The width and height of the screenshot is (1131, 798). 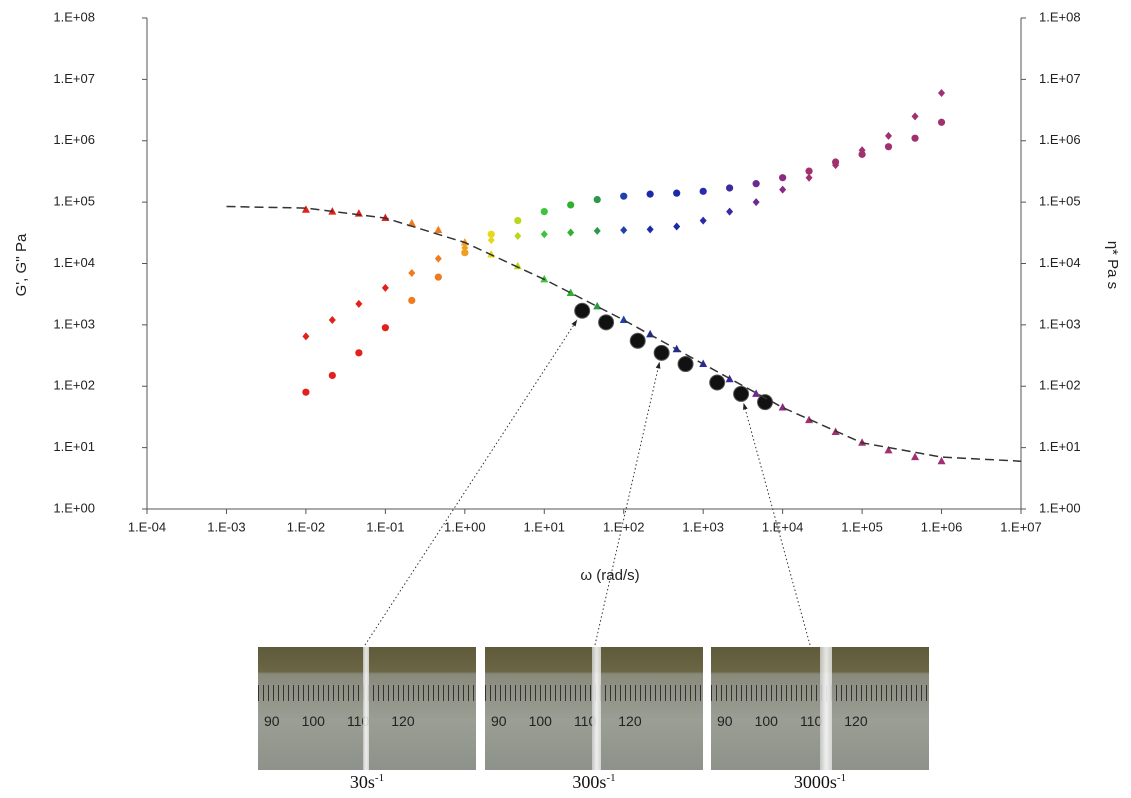 I want to click on y-tick-label: 1.E+04, so click(x=74, y=262).